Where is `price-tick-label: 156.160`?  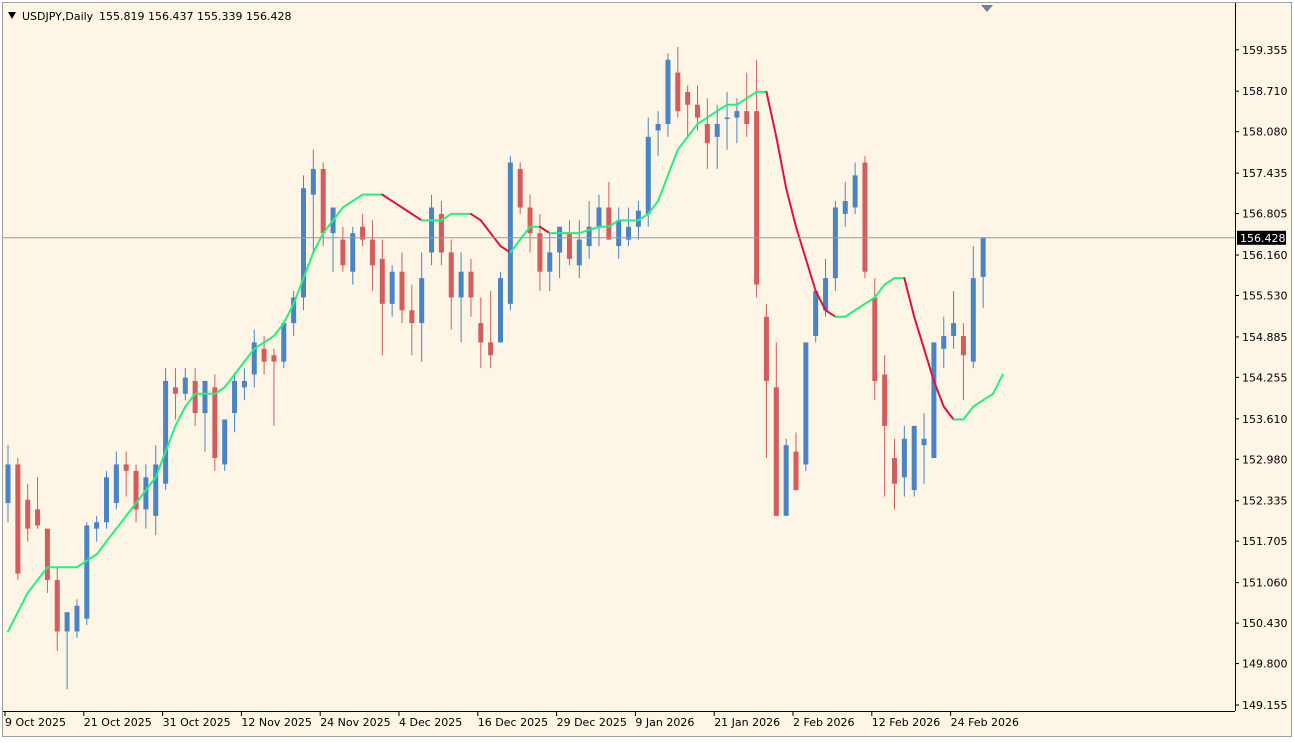
price-tick-label: 156.160 is located at coordinates (1265, 255).